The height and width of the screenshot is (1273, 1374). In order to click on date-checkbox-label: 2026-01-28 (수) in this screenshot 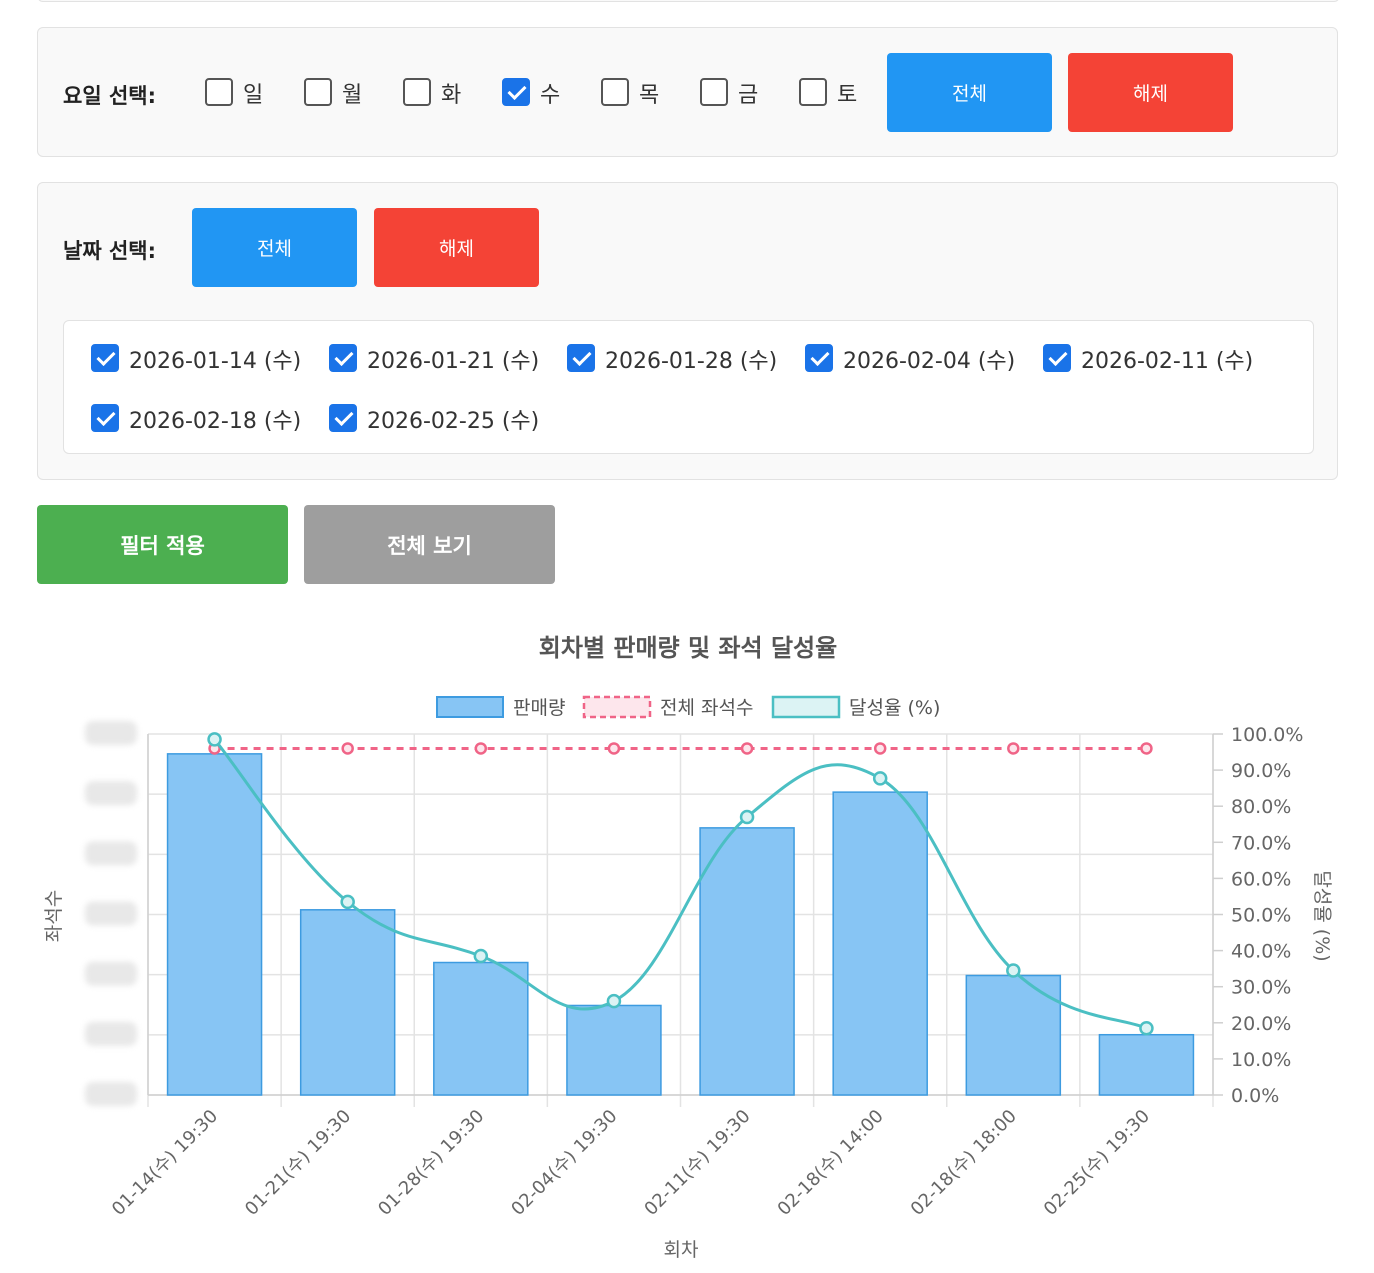, I will do `click(691, 361)`.